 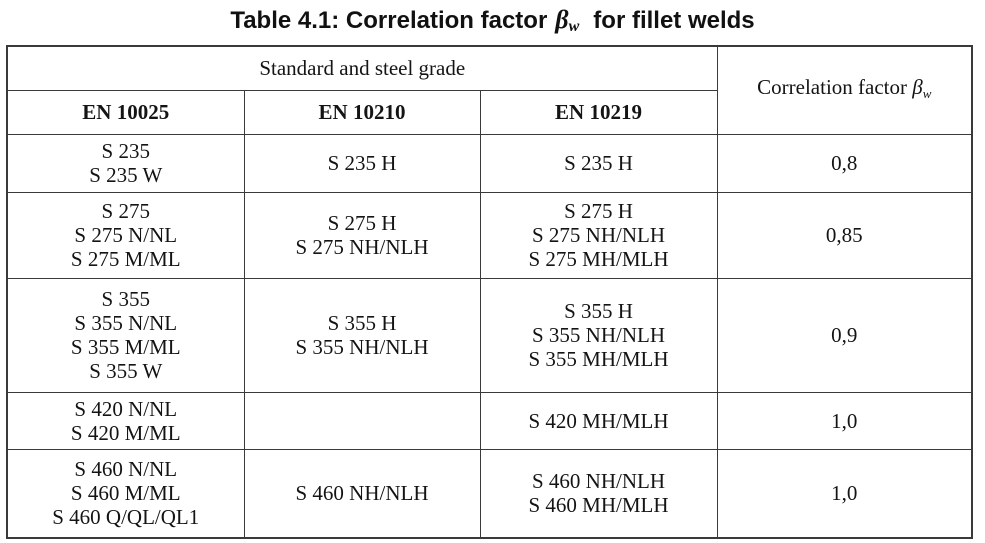 I want to click on table-row: S 420 N/NL S 420 M/ML S 420 MH/MLH 1,0, so click(x=490, y=420).